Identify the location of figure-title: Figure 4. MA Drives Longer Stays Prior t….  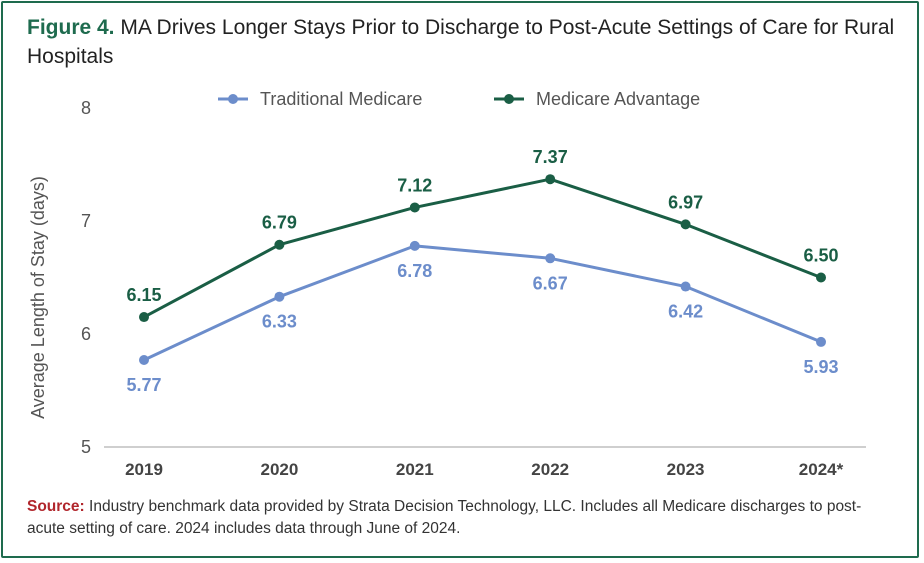
(462, 42).